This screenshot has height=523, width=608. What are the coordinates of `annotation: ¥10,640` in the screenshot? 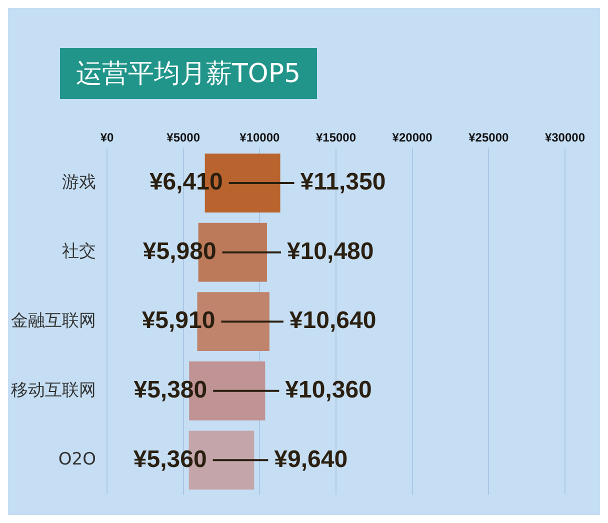 It's located at (332, 320).